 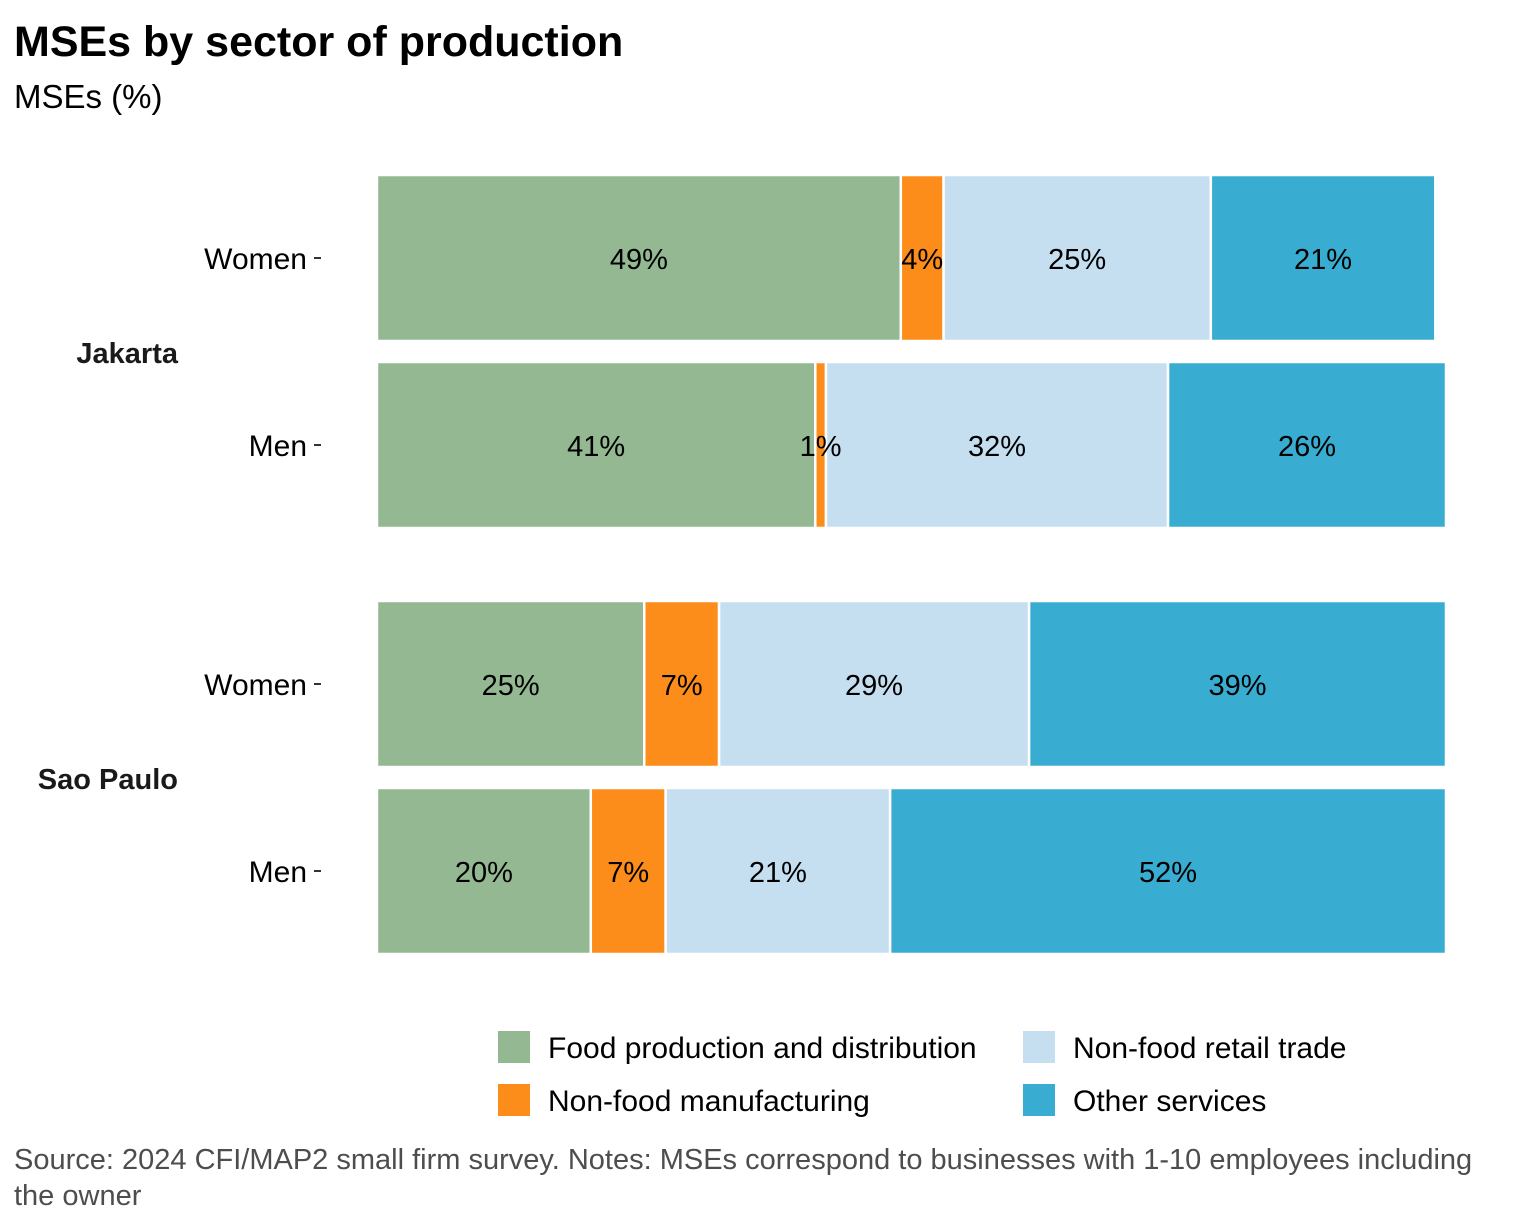 I want to click on data-label-sao-paulo-men-other-services: 52%, so click(x=1168, y=873).